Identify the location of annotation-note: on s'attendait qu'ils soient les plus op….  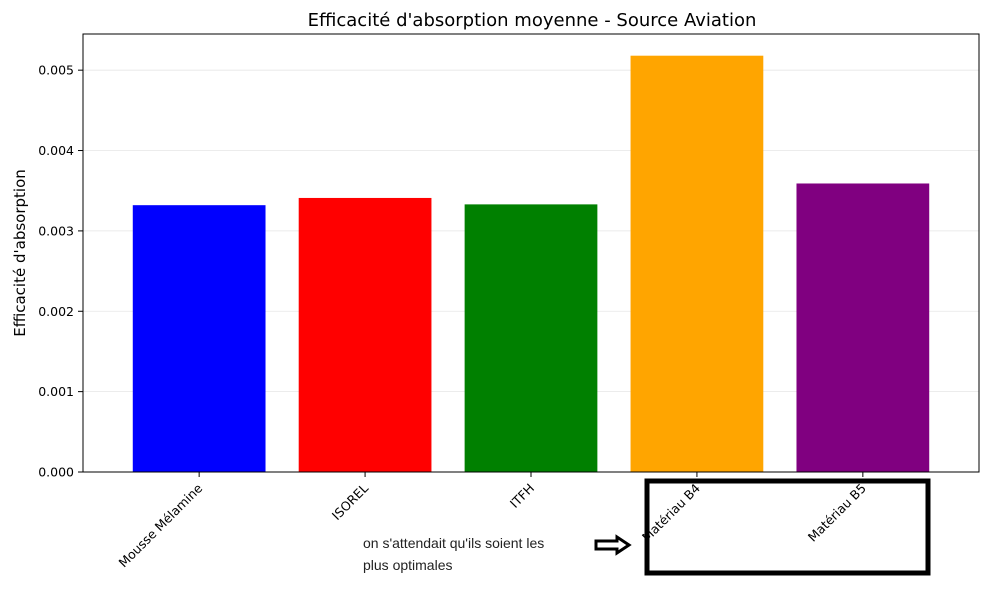
(478, 554).